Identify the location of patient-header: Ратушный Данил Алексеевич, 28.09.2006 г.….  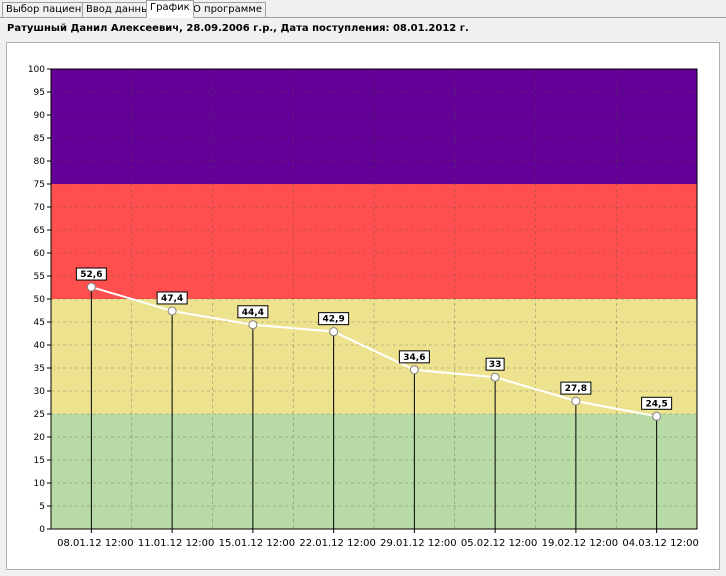
(238, 28).